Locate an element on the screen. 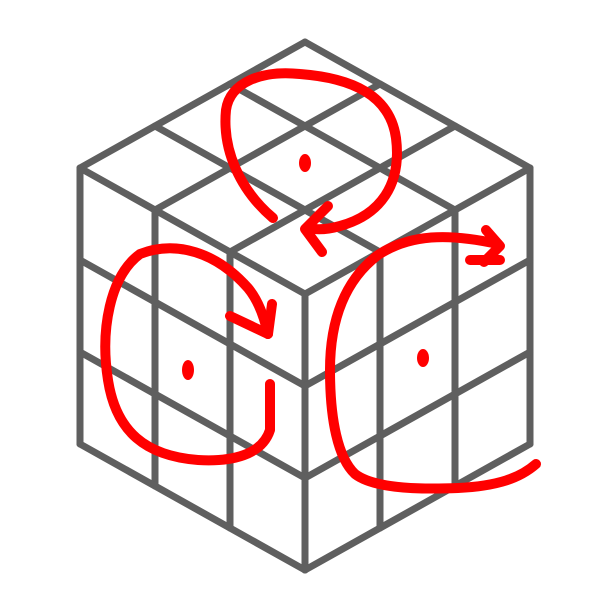 Image resolution: width=612 pixels, height=612 pixels. left-face-edge-bottom is located at coordinates (192, 507).